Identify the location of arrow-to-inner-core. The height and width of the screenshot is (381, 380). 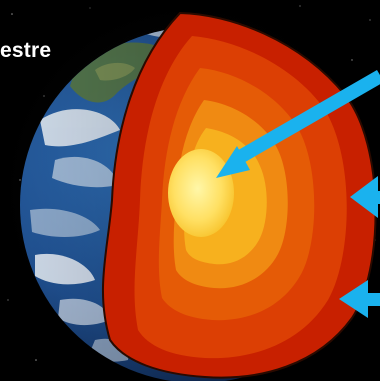
(298, 124).